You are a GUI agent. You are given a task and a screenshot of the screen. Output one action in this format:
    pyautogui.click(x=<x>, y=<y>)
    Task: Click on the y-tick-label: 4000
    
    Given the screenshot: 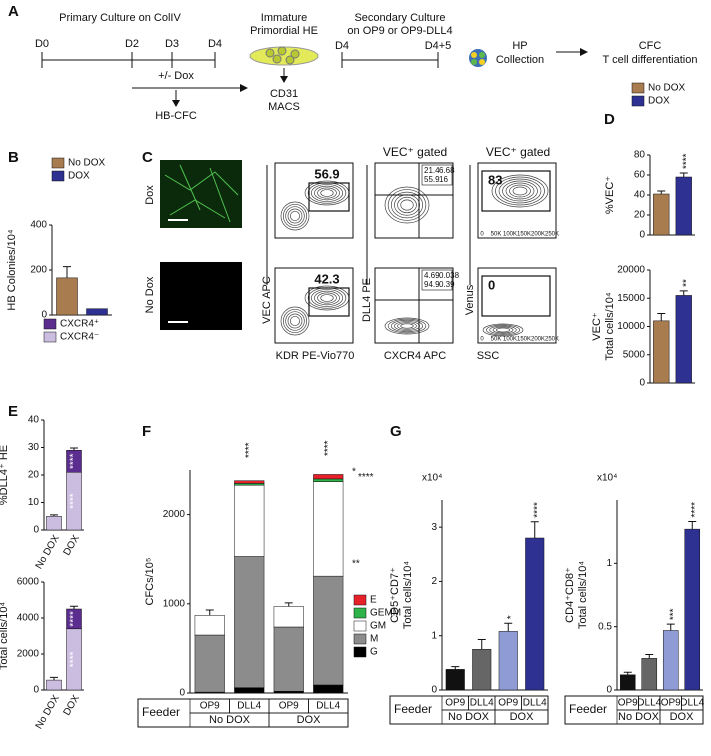 What is the action you would take?
    pyautogui.click(x=28, y=618)
    